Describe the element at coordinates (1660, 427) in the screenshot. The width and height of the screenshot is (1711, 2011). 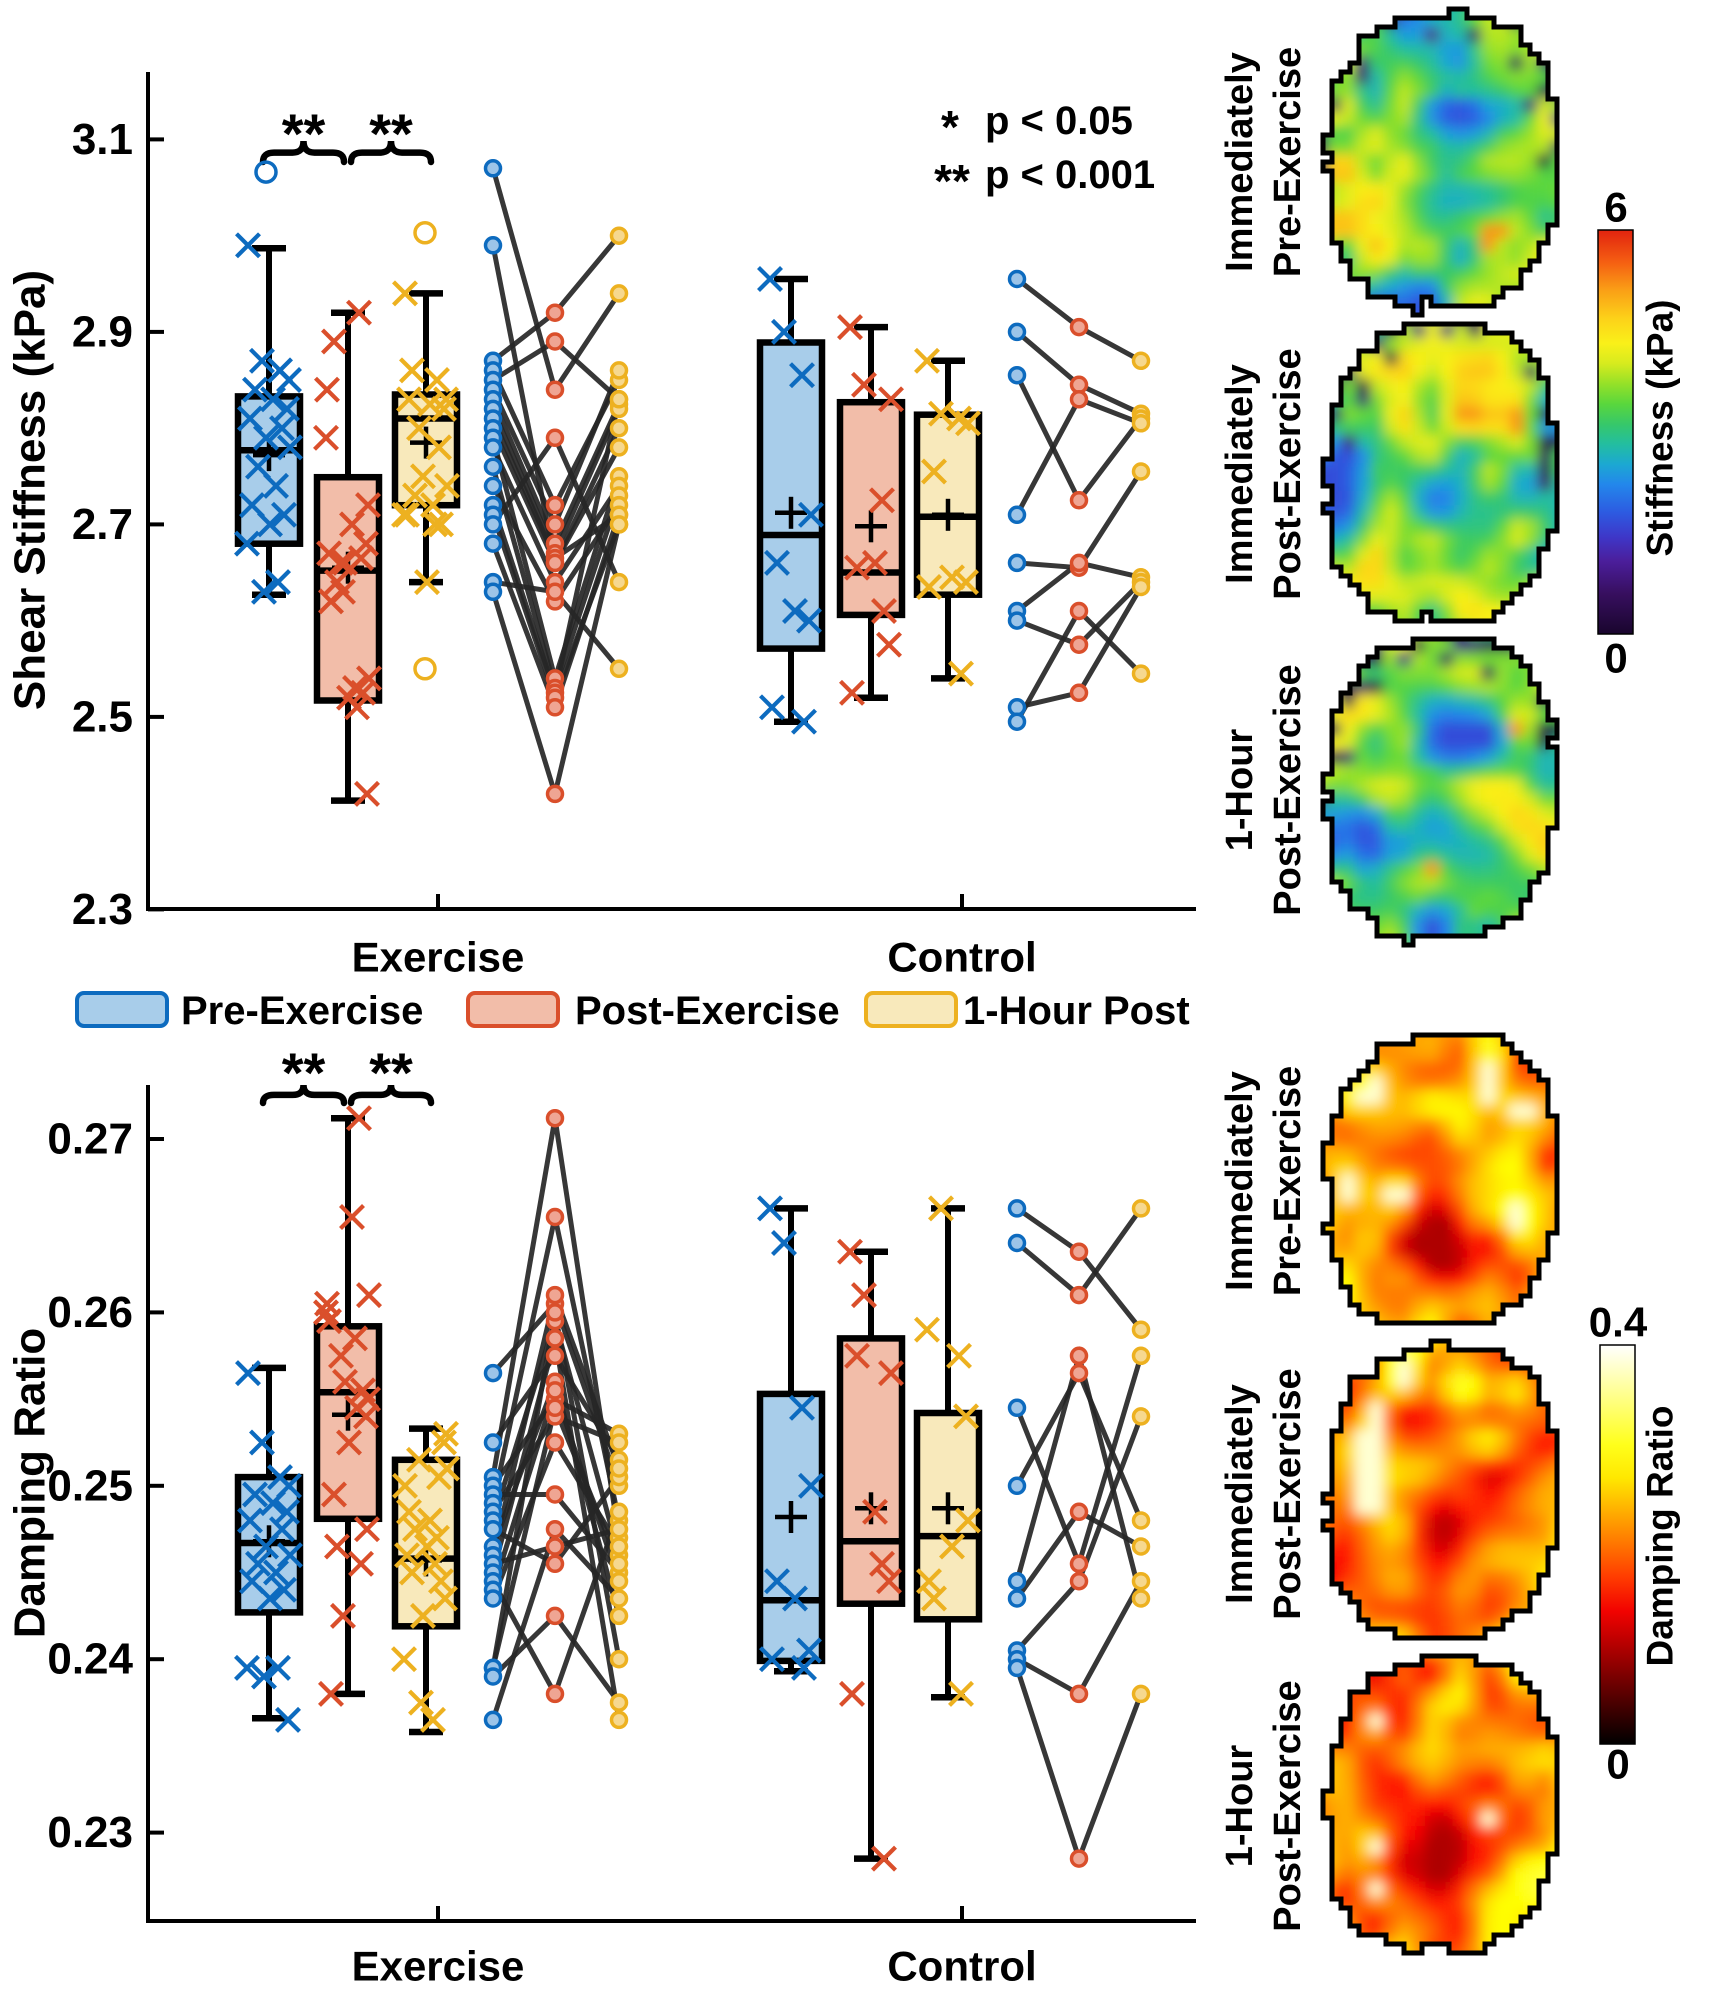
I see `svg-text: Stiffness (kPa)` at that location.